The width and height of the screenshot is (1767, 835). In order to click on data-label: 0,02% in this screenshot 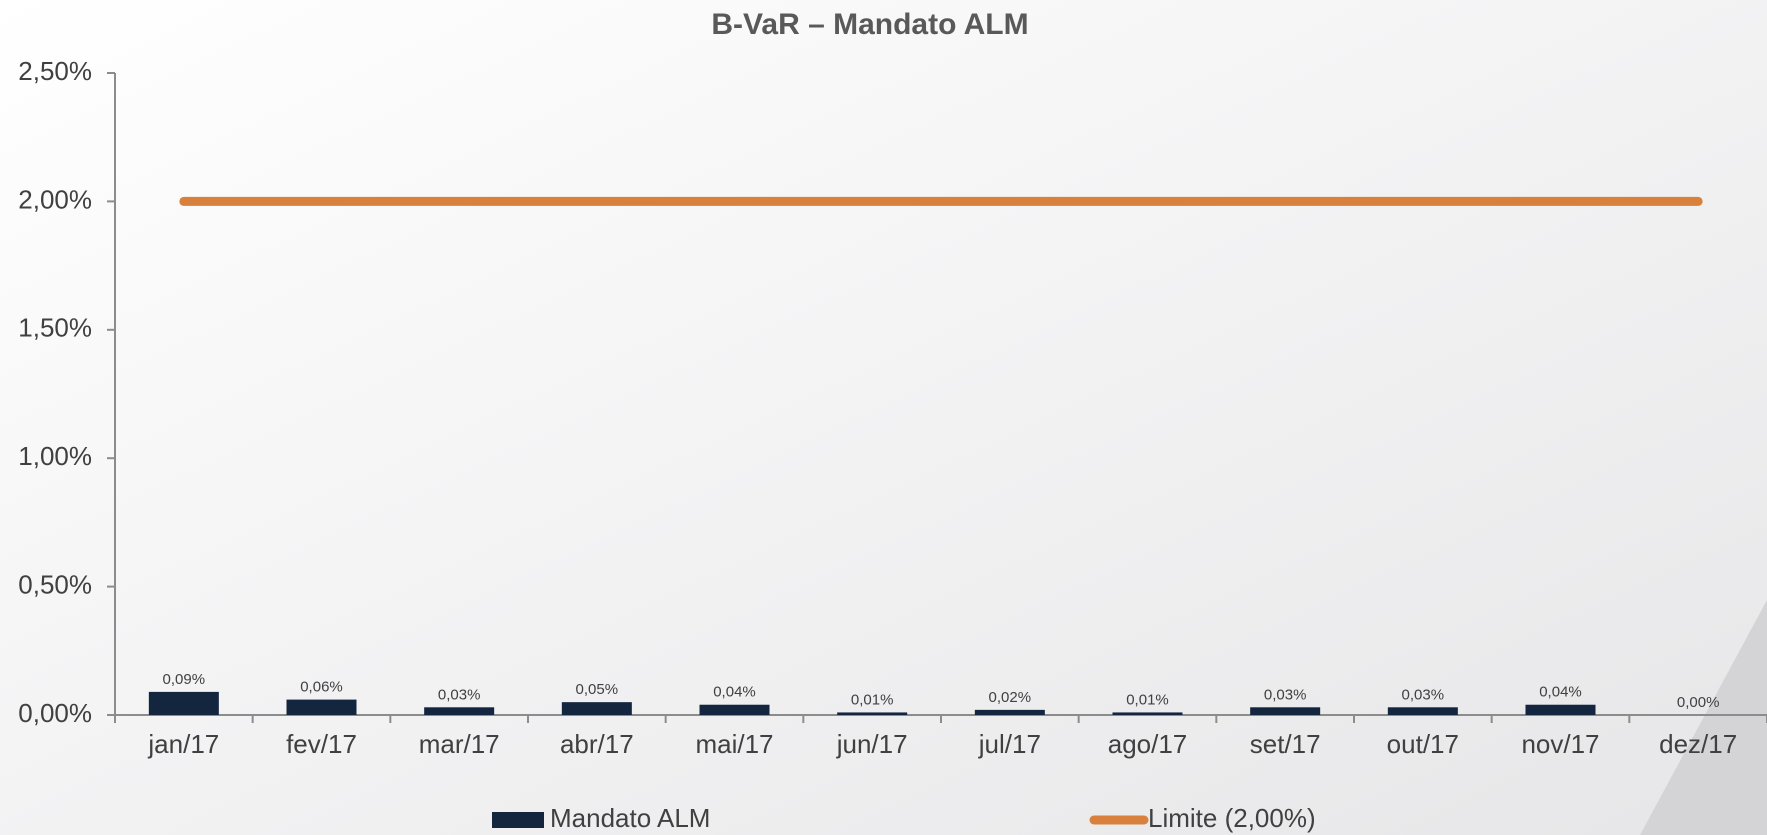, I will do `click(1010, 697)`.